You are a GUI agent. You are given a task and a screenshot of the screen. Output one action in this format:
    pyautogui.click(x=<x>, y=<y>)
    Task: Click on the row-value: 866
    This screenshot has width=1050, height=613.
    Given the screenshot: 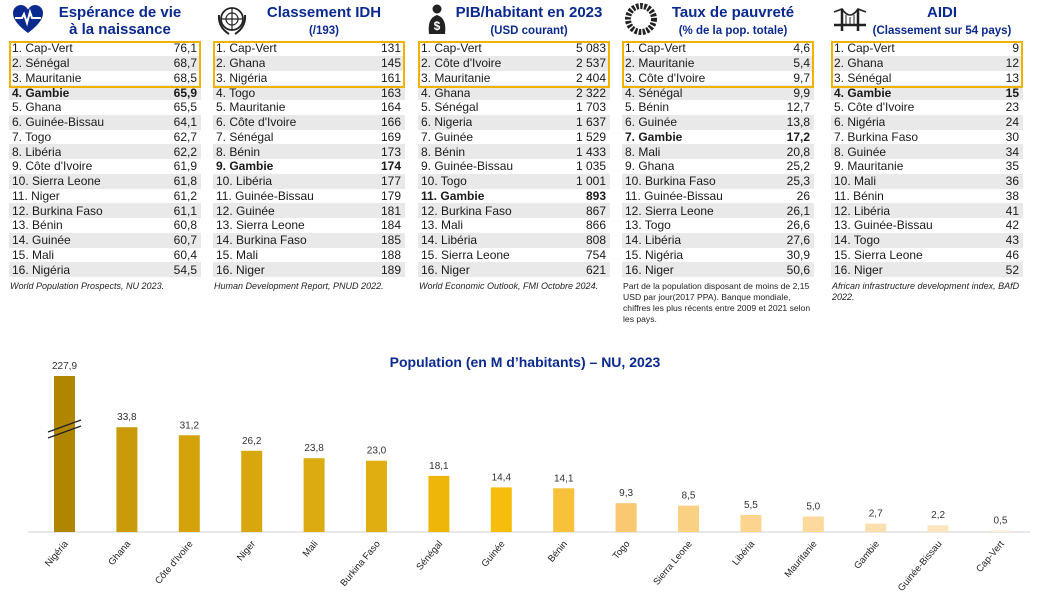 What is the action you would take?
    pyautogui.click(x=595, y=225)
    